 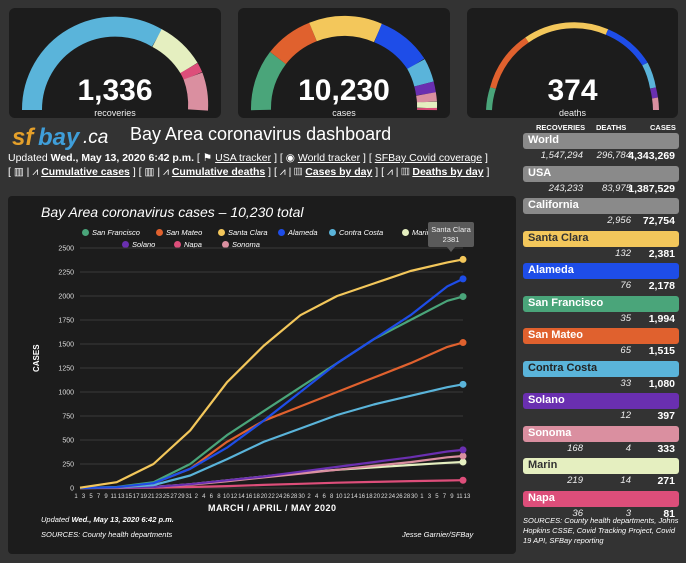 I want to click on legend-label: Santa Clara, so click(x=248, y=232).